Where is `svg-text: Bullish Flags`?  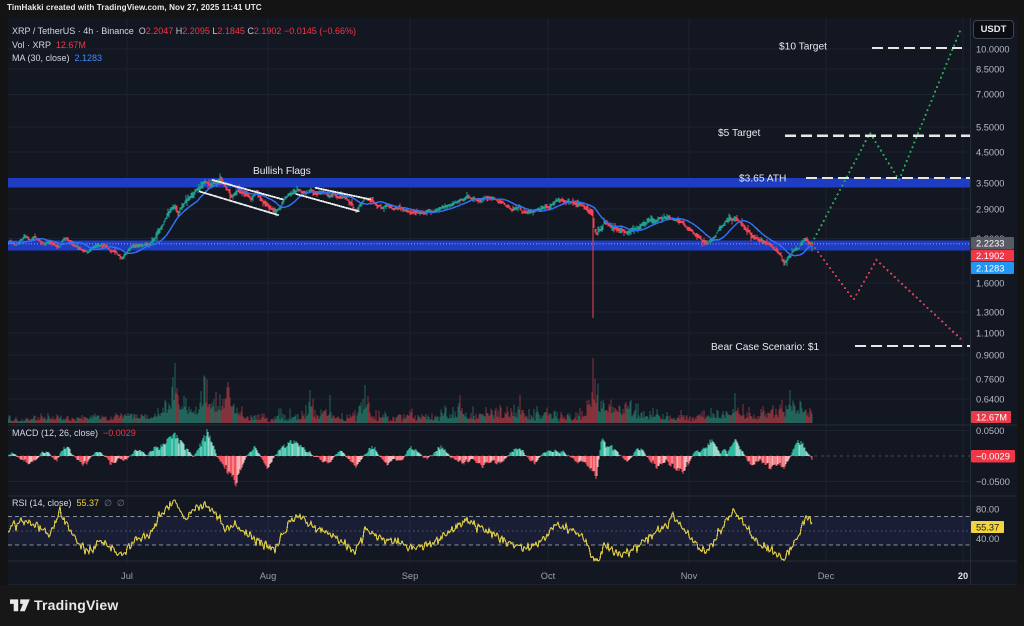
svg-text: Bullish Flags is located at coordinates (282, 171).